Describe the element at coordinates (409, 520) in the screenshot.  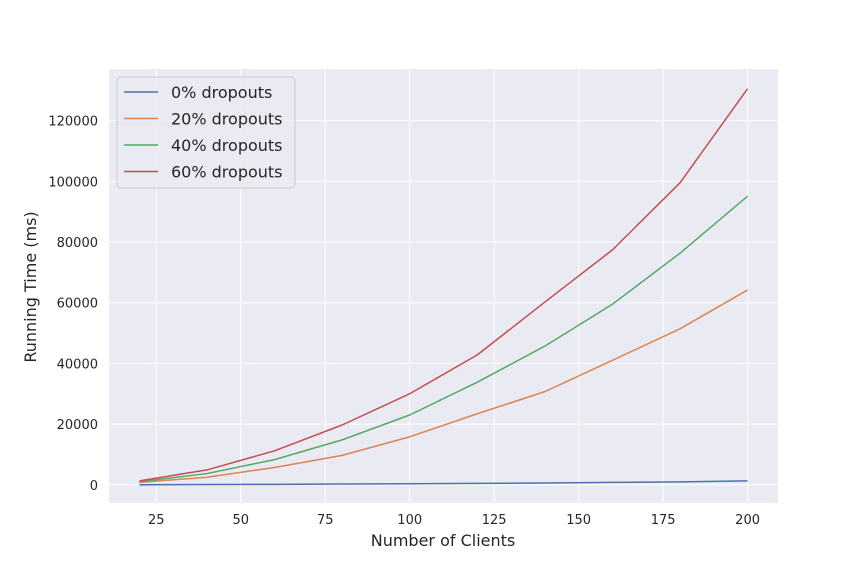
I see `x-tick-label: 100` at that location.